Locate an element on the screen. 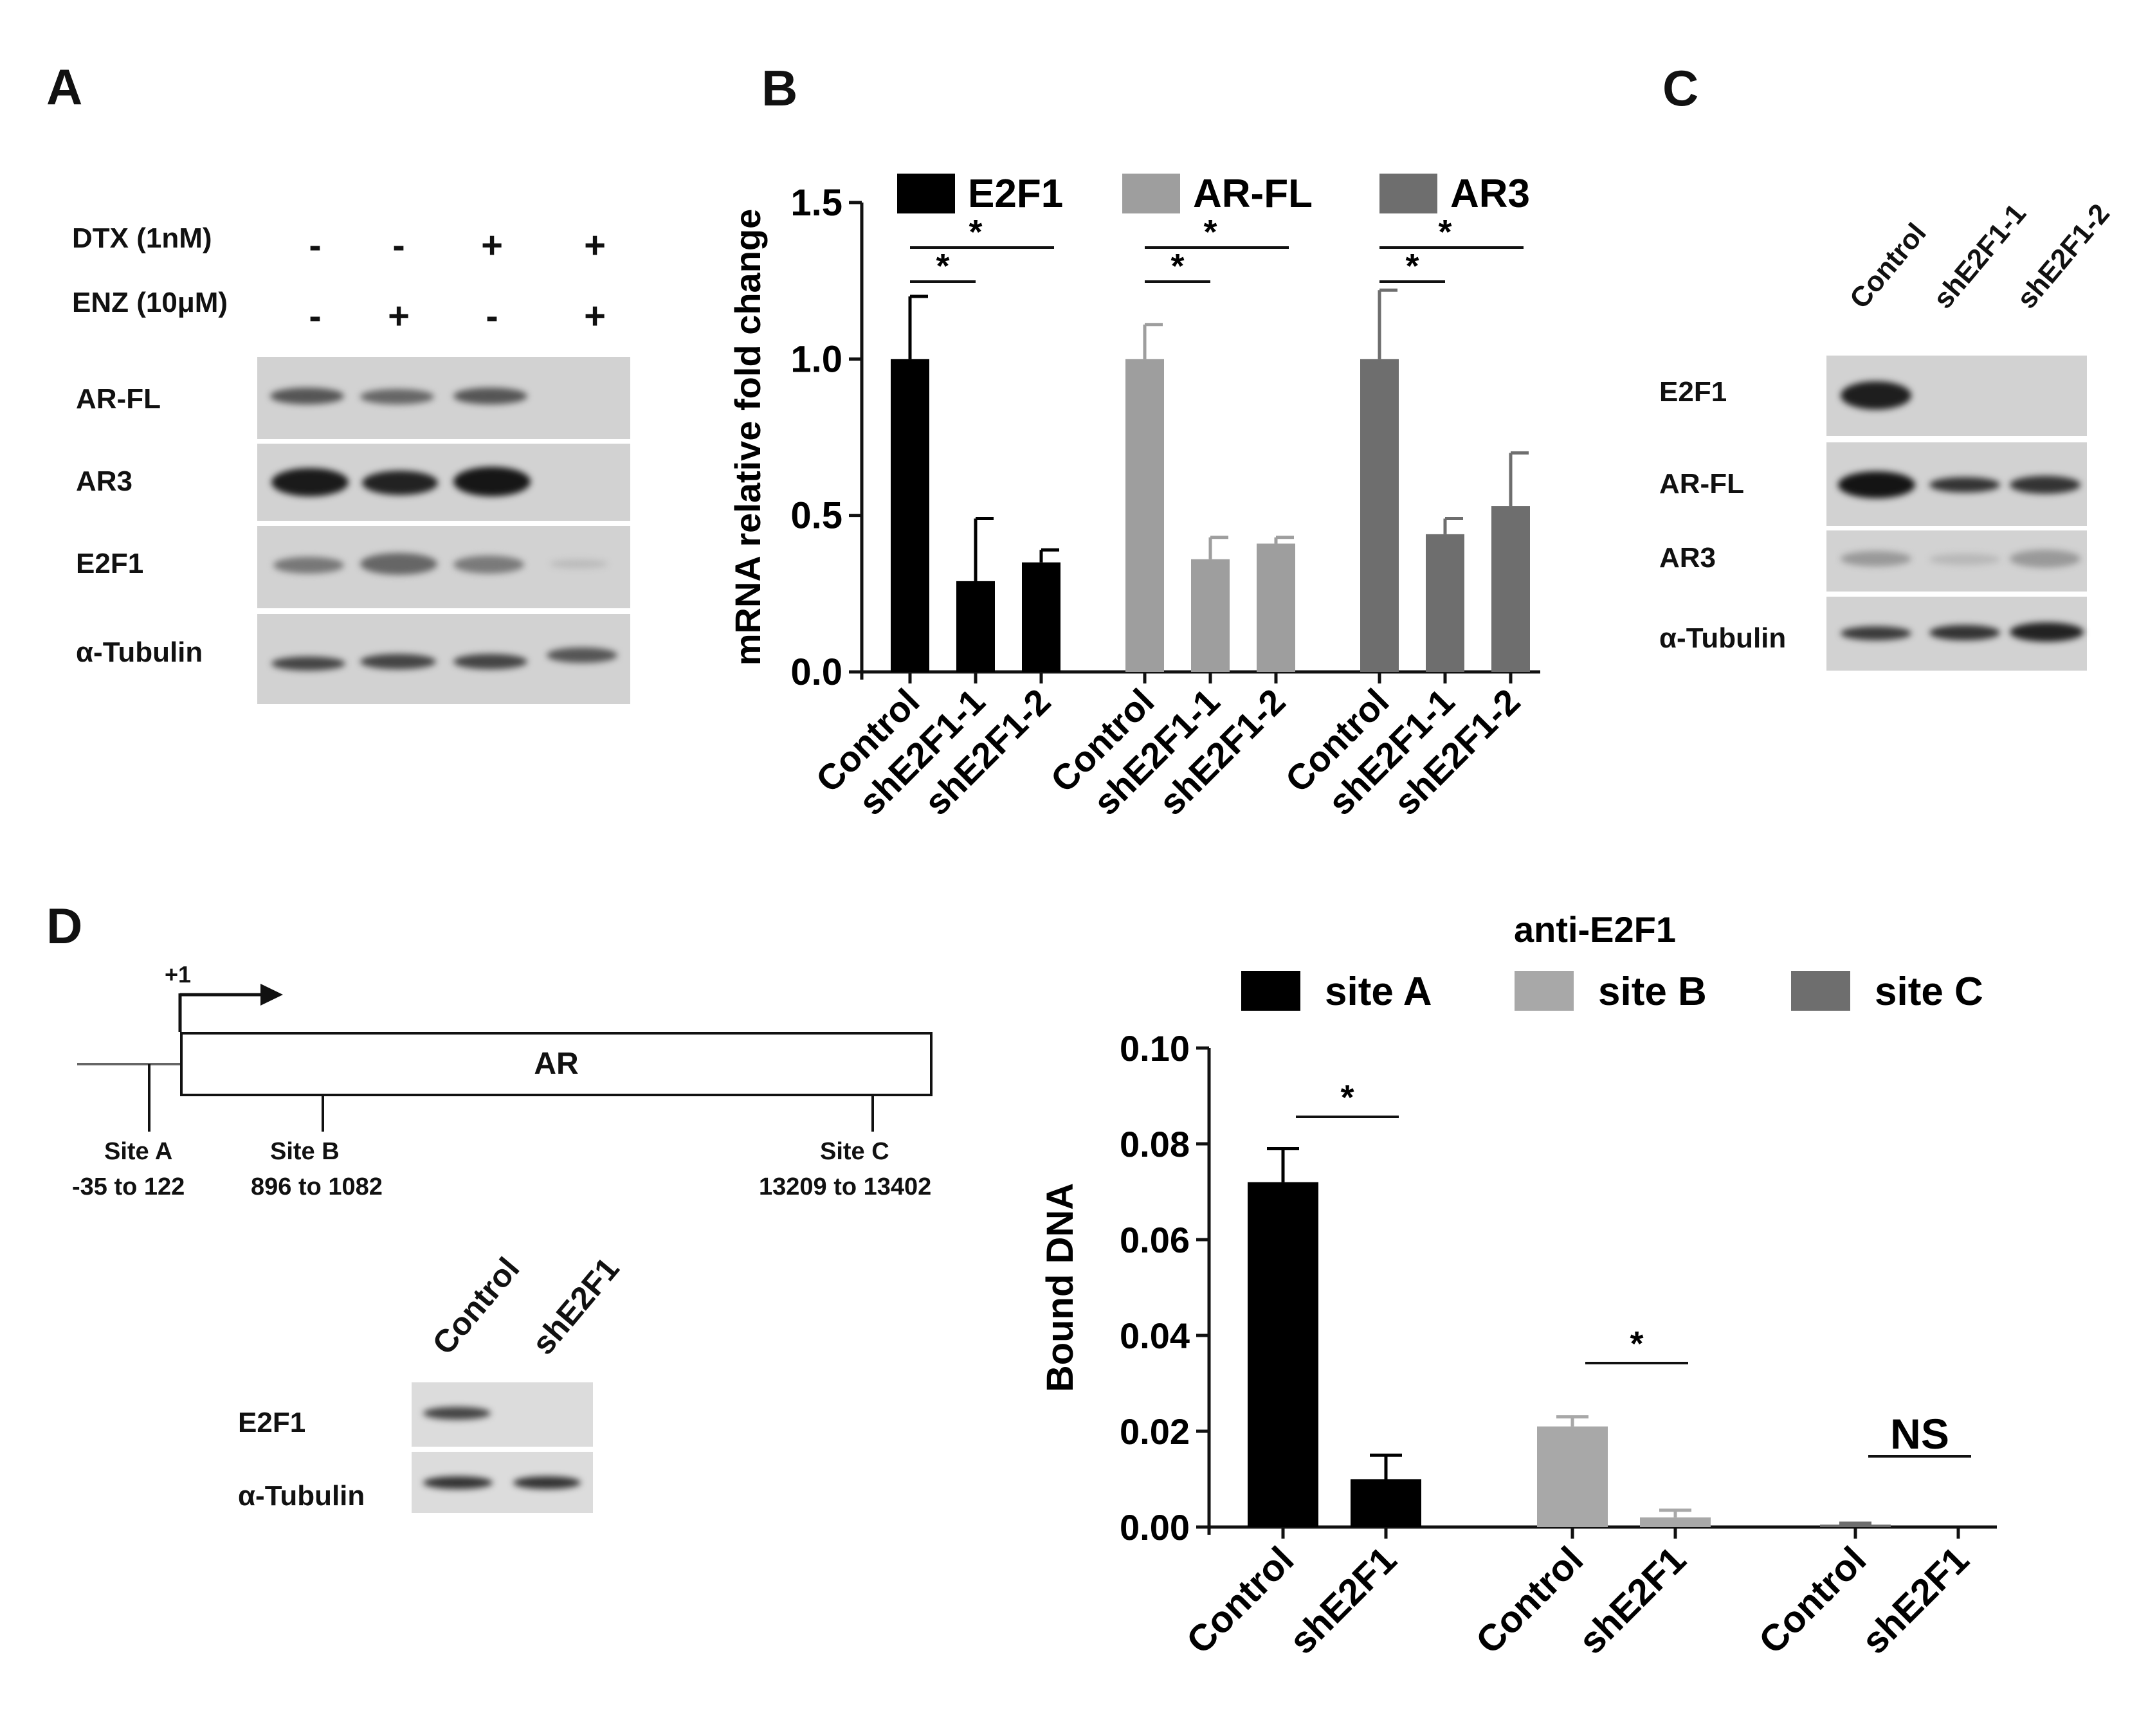 This screenshot has width=2148, height=1736. chart-d-title: anti-E2F1 is located at coordinates (1595, 929).